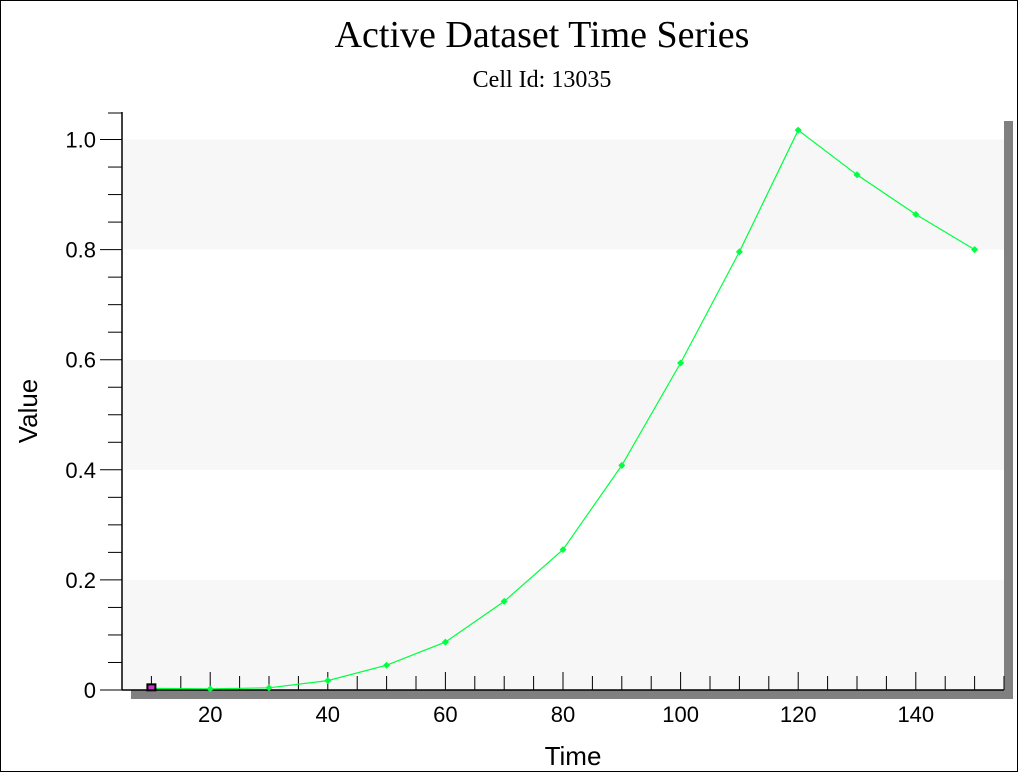 The image size is (1018, 772). I want to click on data-point-marker-inner, so click(151, 687).